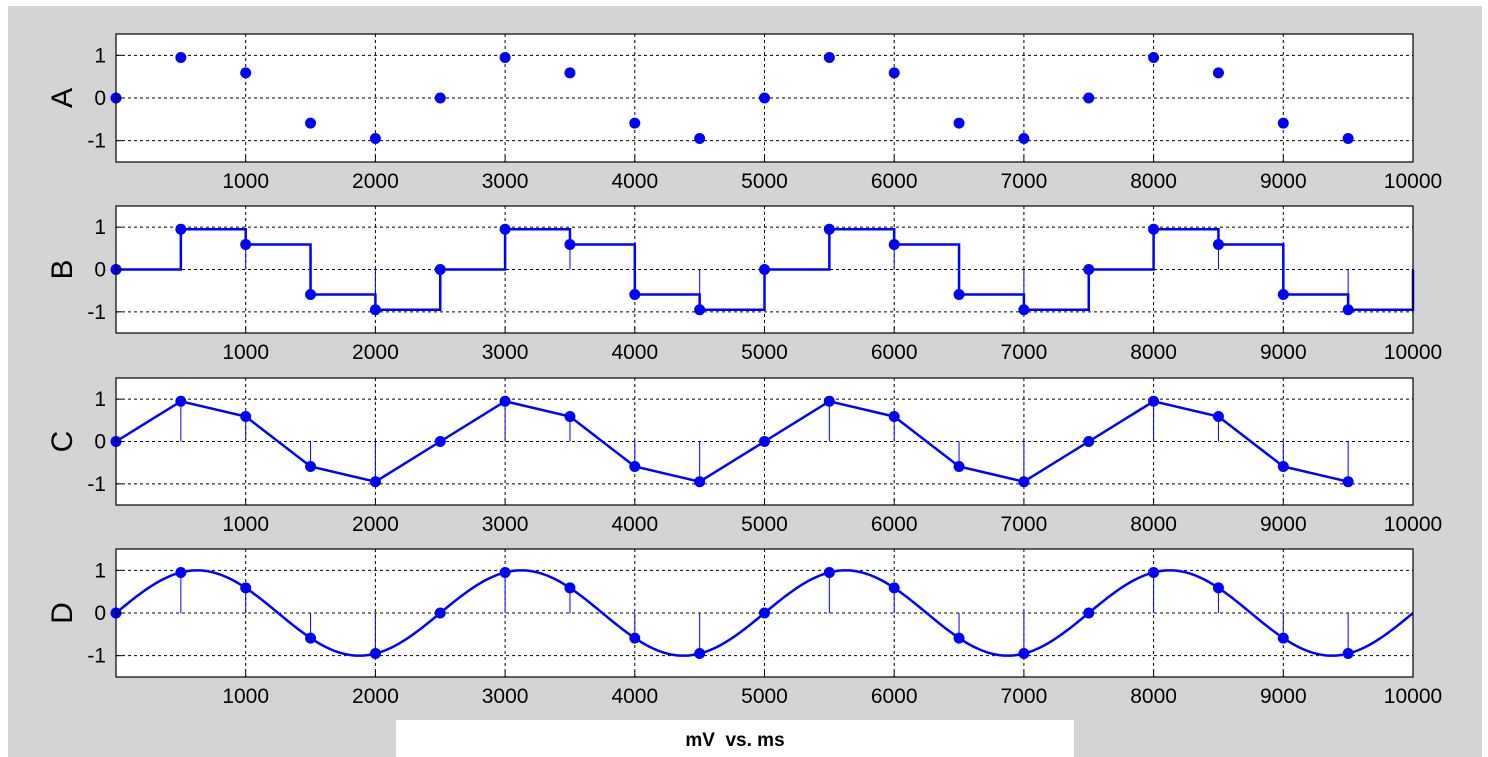 The height and width of the screenshot is (757, 1488). I want to click on figure-xlabel: mV vs. ms, so click(735, 740).